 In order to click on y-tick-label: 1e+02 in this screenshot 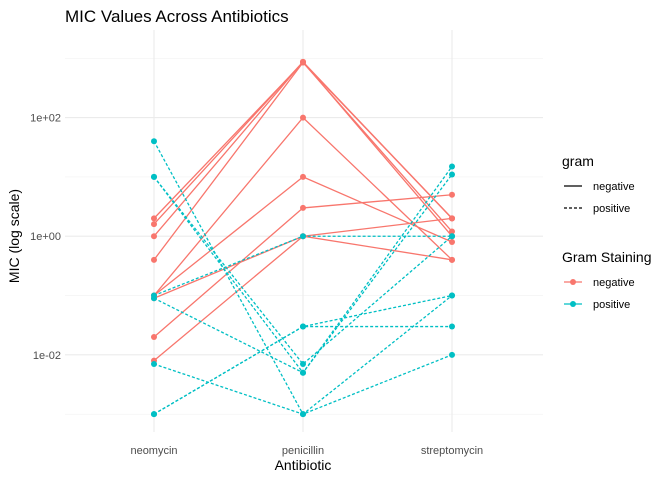, I will do `click(45, 119)`.